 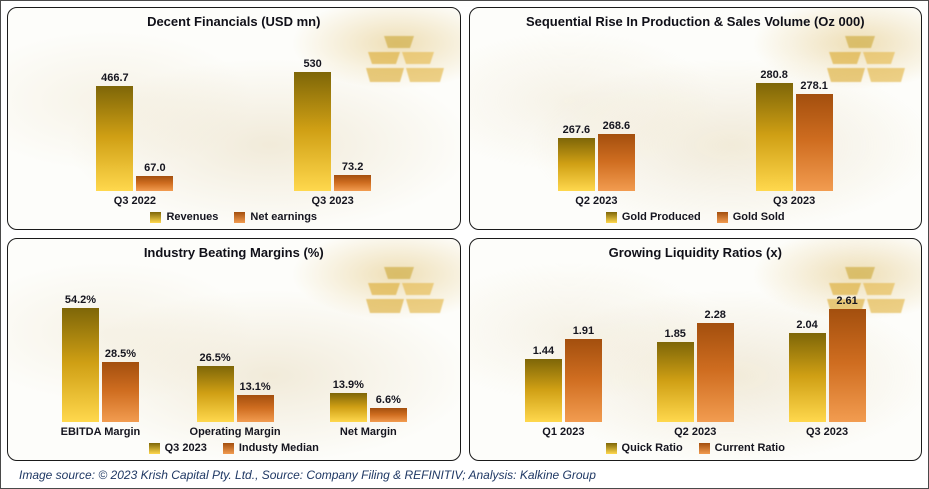 I want to click on category-label: EBITDA Margin, so click(x=100, y=432).